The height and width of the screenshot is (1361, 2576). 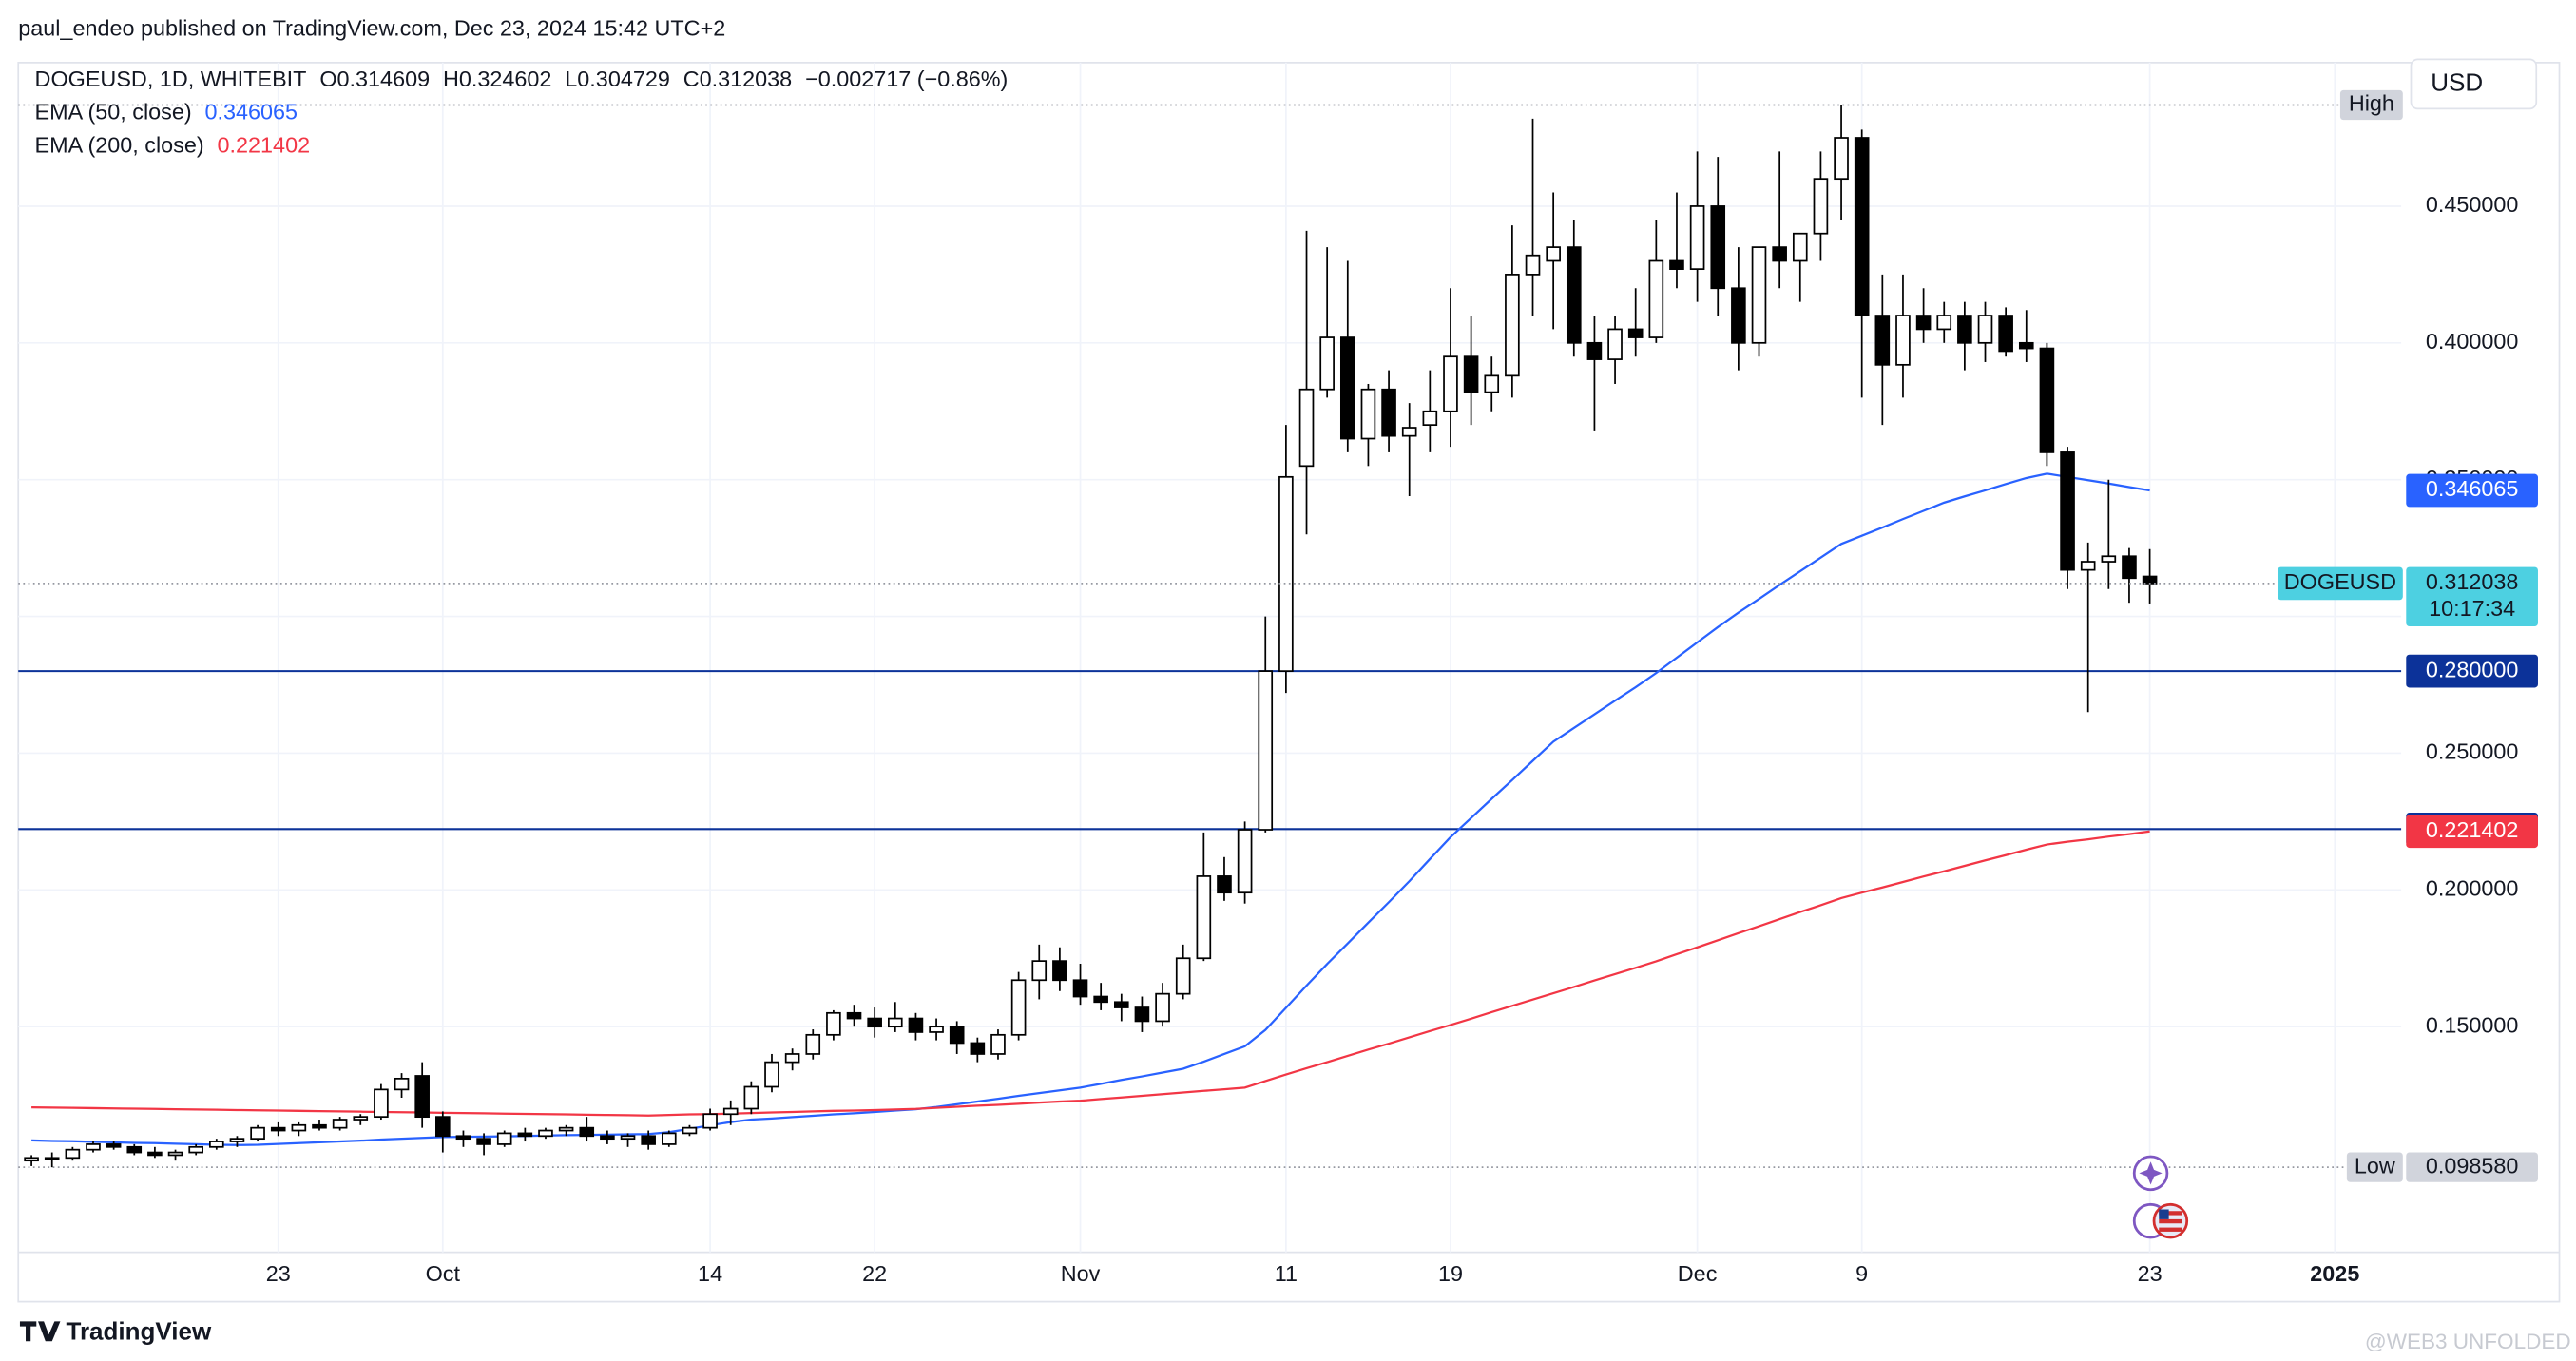 I want to click on low-label: Low, so click(x=2375, y=1165).